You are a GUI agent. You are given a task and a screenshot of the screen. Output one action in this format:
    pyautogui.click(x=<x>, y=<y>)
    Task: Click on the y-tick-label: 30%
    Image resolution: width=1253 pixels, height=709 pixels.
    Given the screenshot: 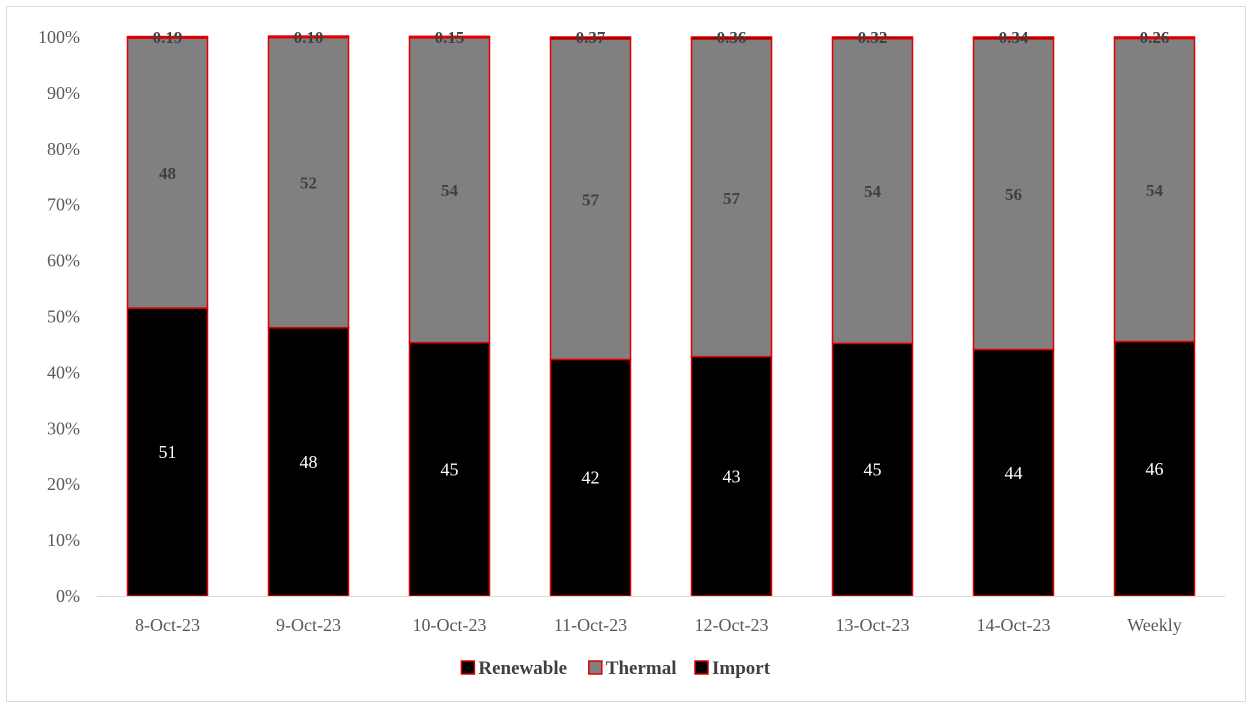 What is the action you would take?
    pyautogui.click(x=63, y=428)
    